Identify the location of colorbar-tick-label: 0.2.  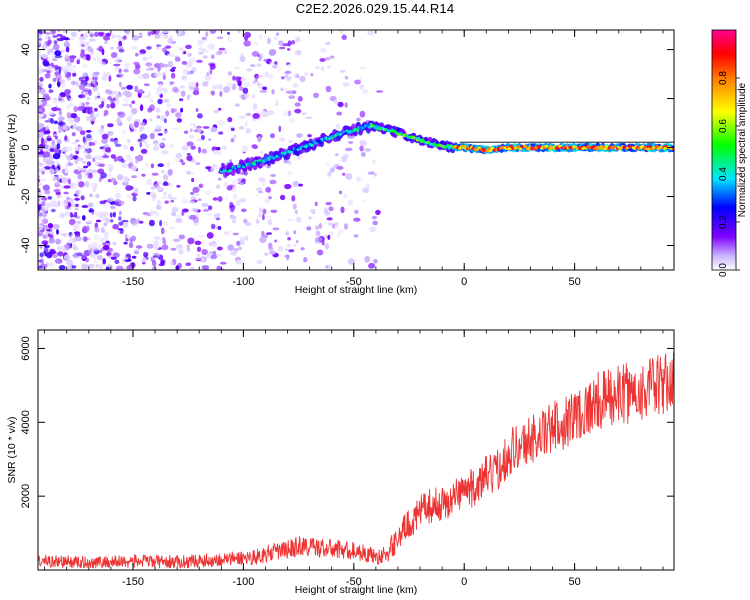
(723, 222).